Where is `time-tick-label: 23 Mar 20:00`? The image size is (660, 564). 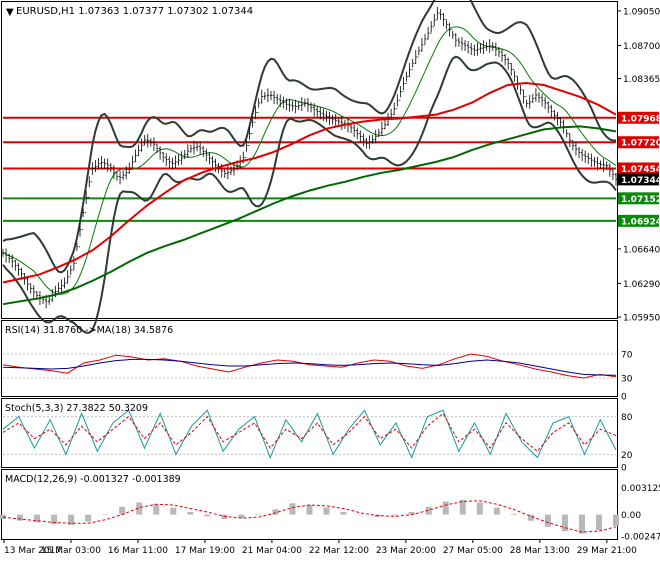
time-tick-label: 23 Mar 20:00 is located at coordinates (406, 551).